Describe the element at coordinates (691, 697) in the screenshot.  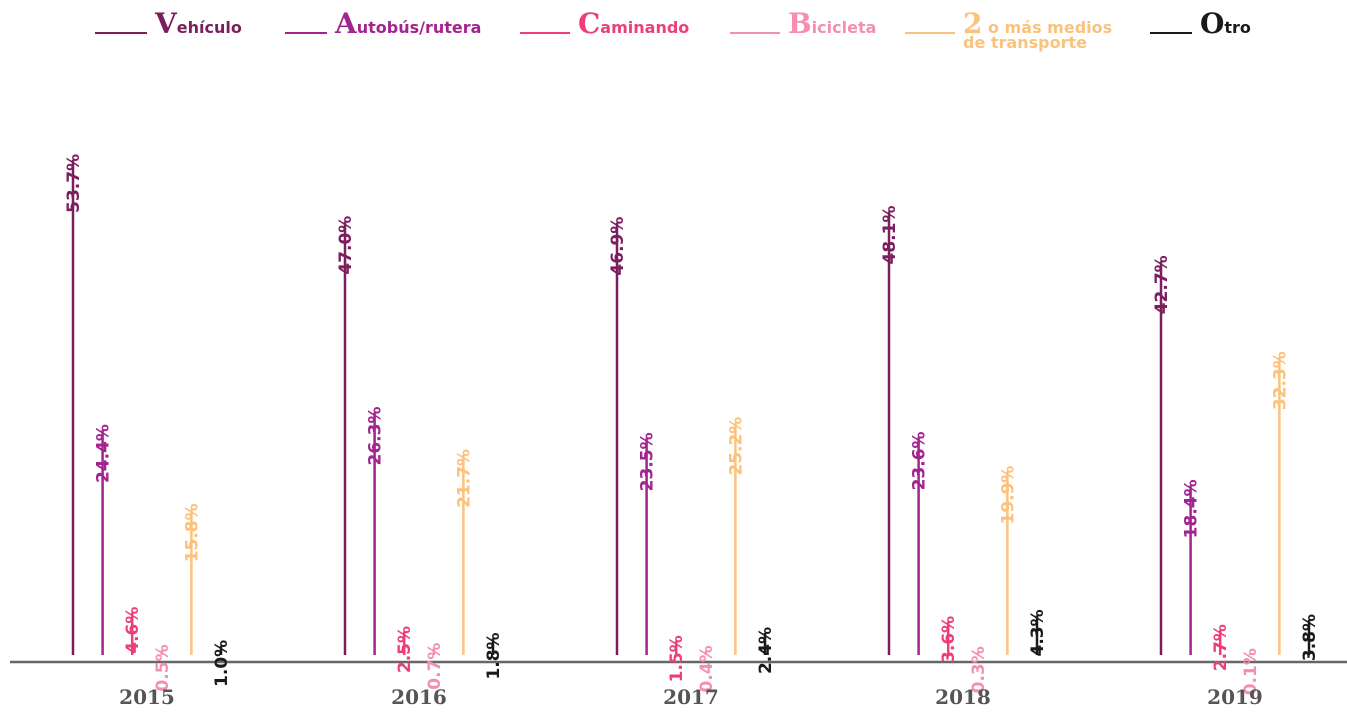
I see `x-tick-label: 2017` at that location.